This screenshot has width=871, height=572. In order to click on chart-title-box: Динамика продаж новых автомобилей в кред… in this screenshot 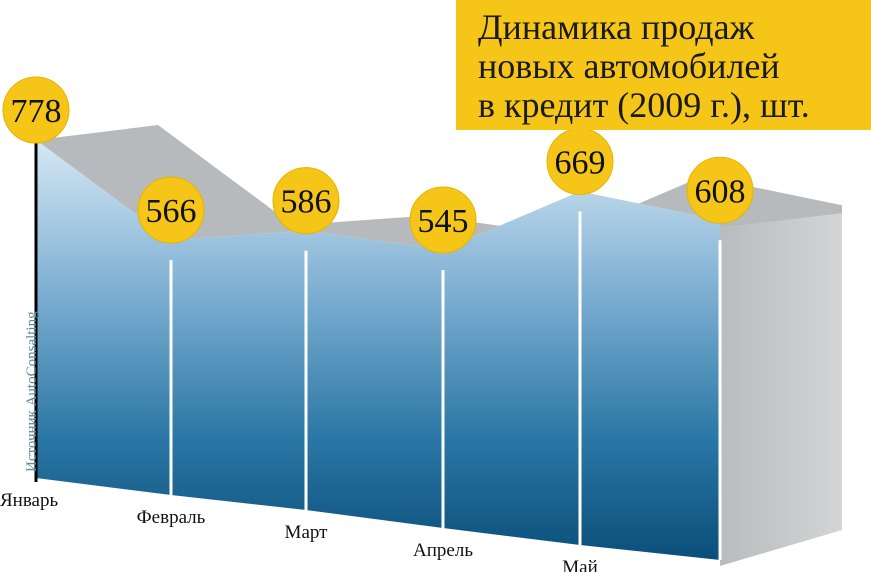, I will do `click(663, 65)`.